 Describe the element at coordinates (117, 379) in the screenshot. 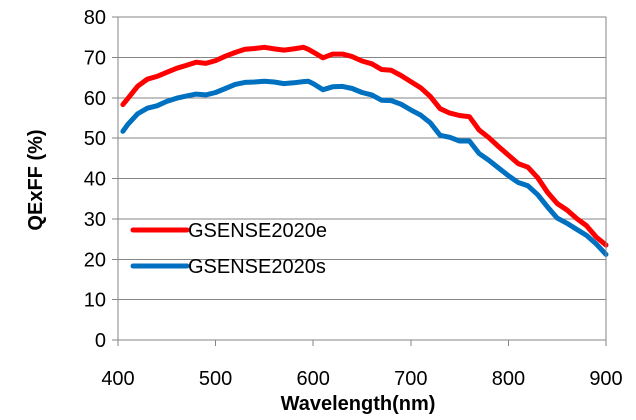

I see `x-tick-label-400: 400` at that location.